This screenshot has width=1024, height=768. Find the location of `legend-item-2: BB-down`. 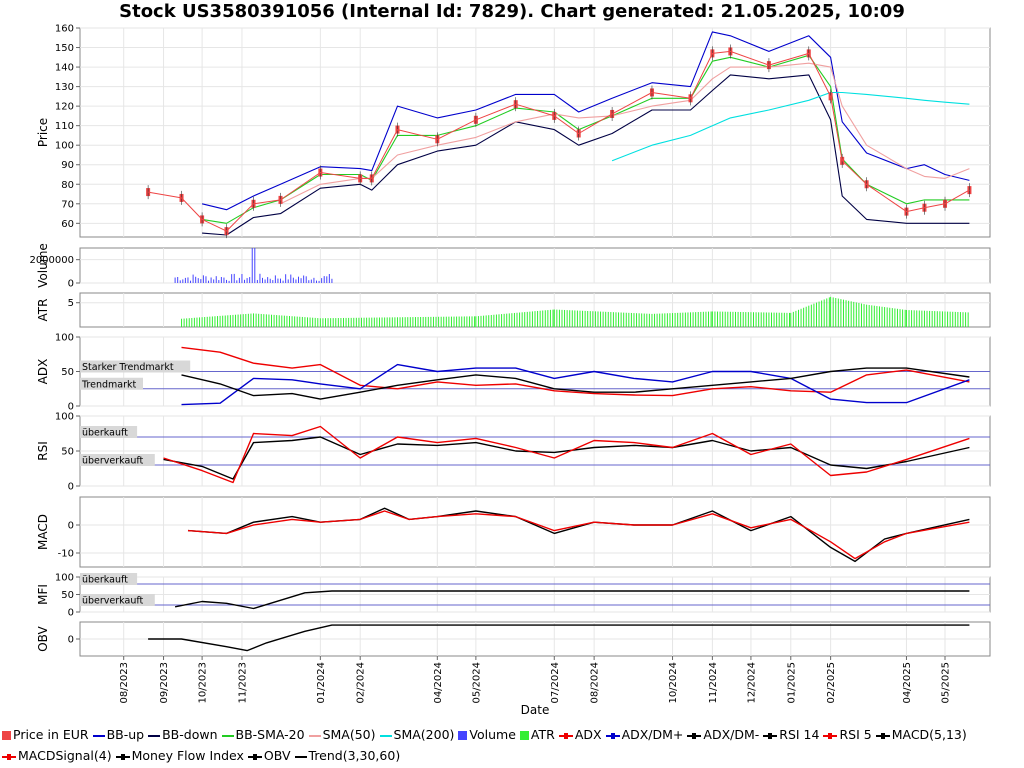

legend-item-2: BB-down is located at coordinates (183, 734).